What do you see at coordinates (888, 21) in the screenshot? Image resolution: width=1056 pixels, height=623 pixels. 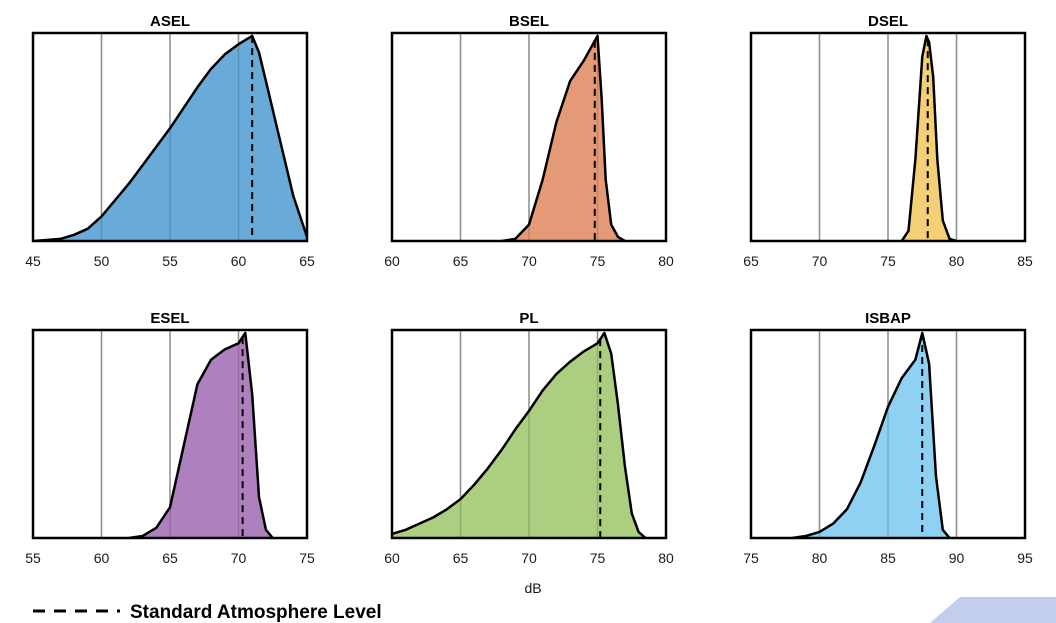 I see `panel-title: DSEL` at bounding box center [888, 21].